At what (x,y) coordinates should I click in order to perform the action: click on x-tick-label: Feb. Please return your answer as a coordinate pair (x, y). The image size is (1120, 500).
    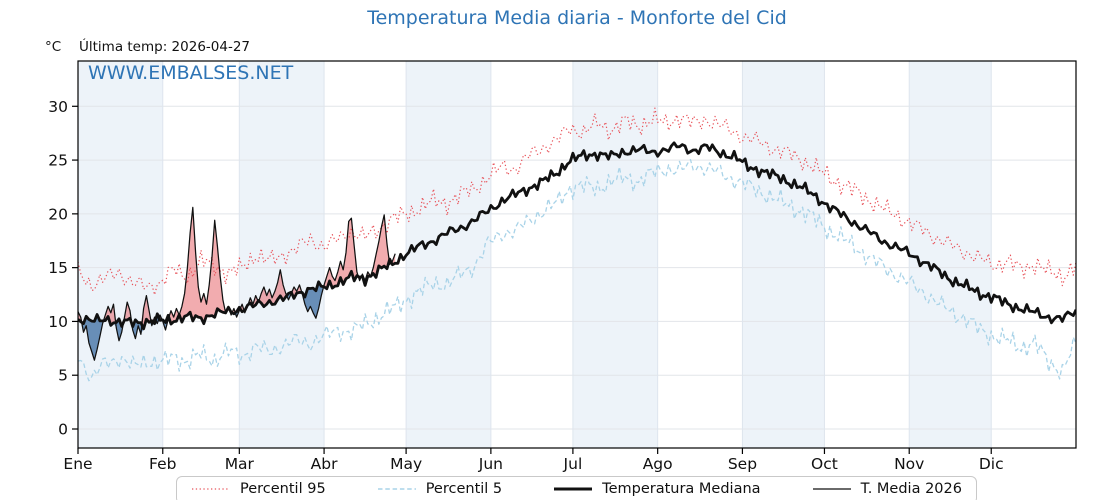
    Looking at the image, I should click on (162, 464).